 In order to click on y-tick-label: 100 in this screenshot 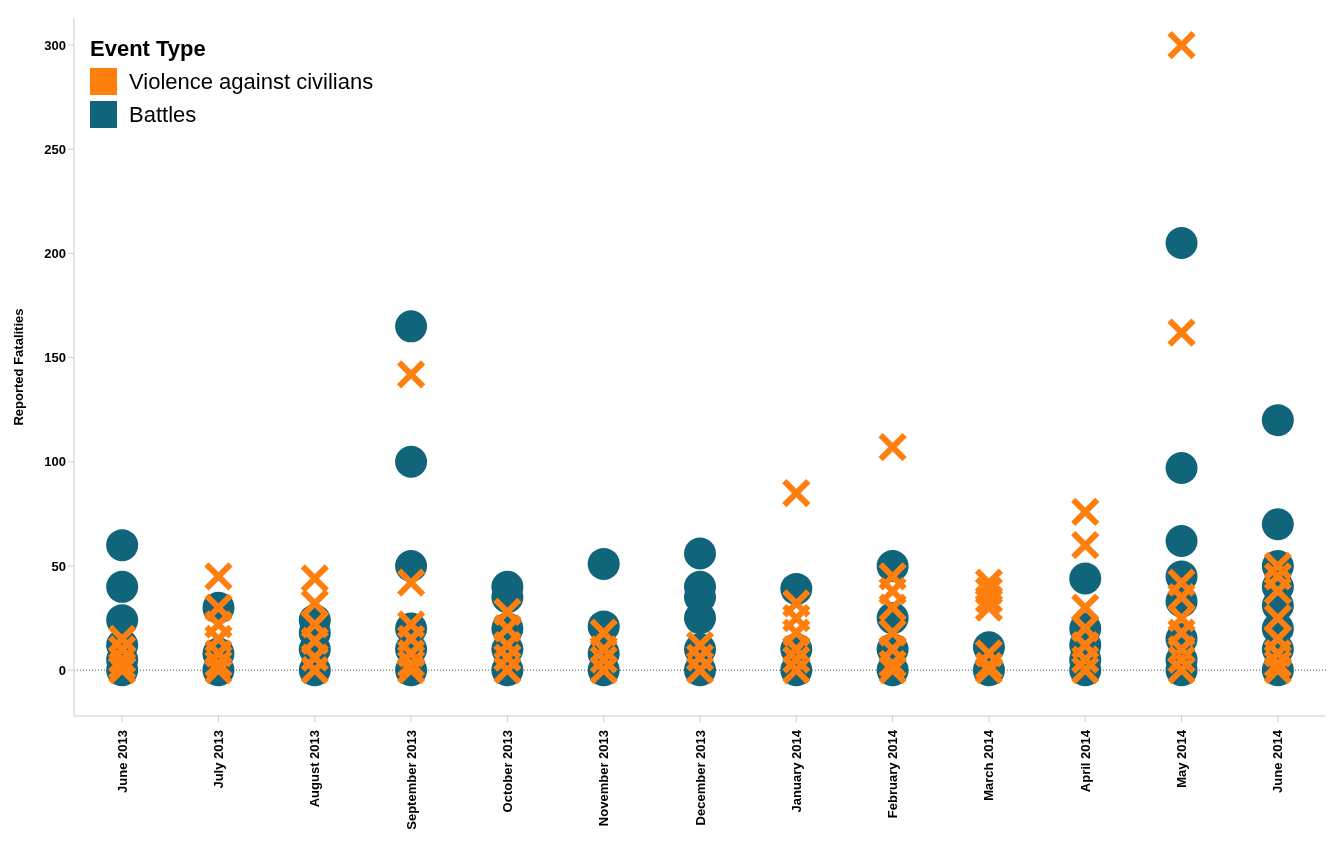, I will do `click(55, 462)`.